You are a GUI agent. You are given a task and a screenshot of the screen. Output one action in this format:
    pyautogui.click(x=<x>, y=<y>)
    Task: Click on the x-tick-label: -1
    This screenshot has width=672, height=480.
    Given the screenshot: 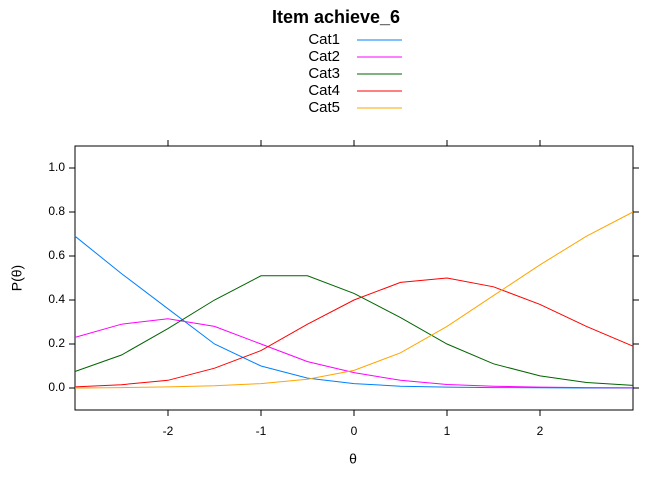 What is the action you would take?
    pyautogui.click(x=261, y=431)
    